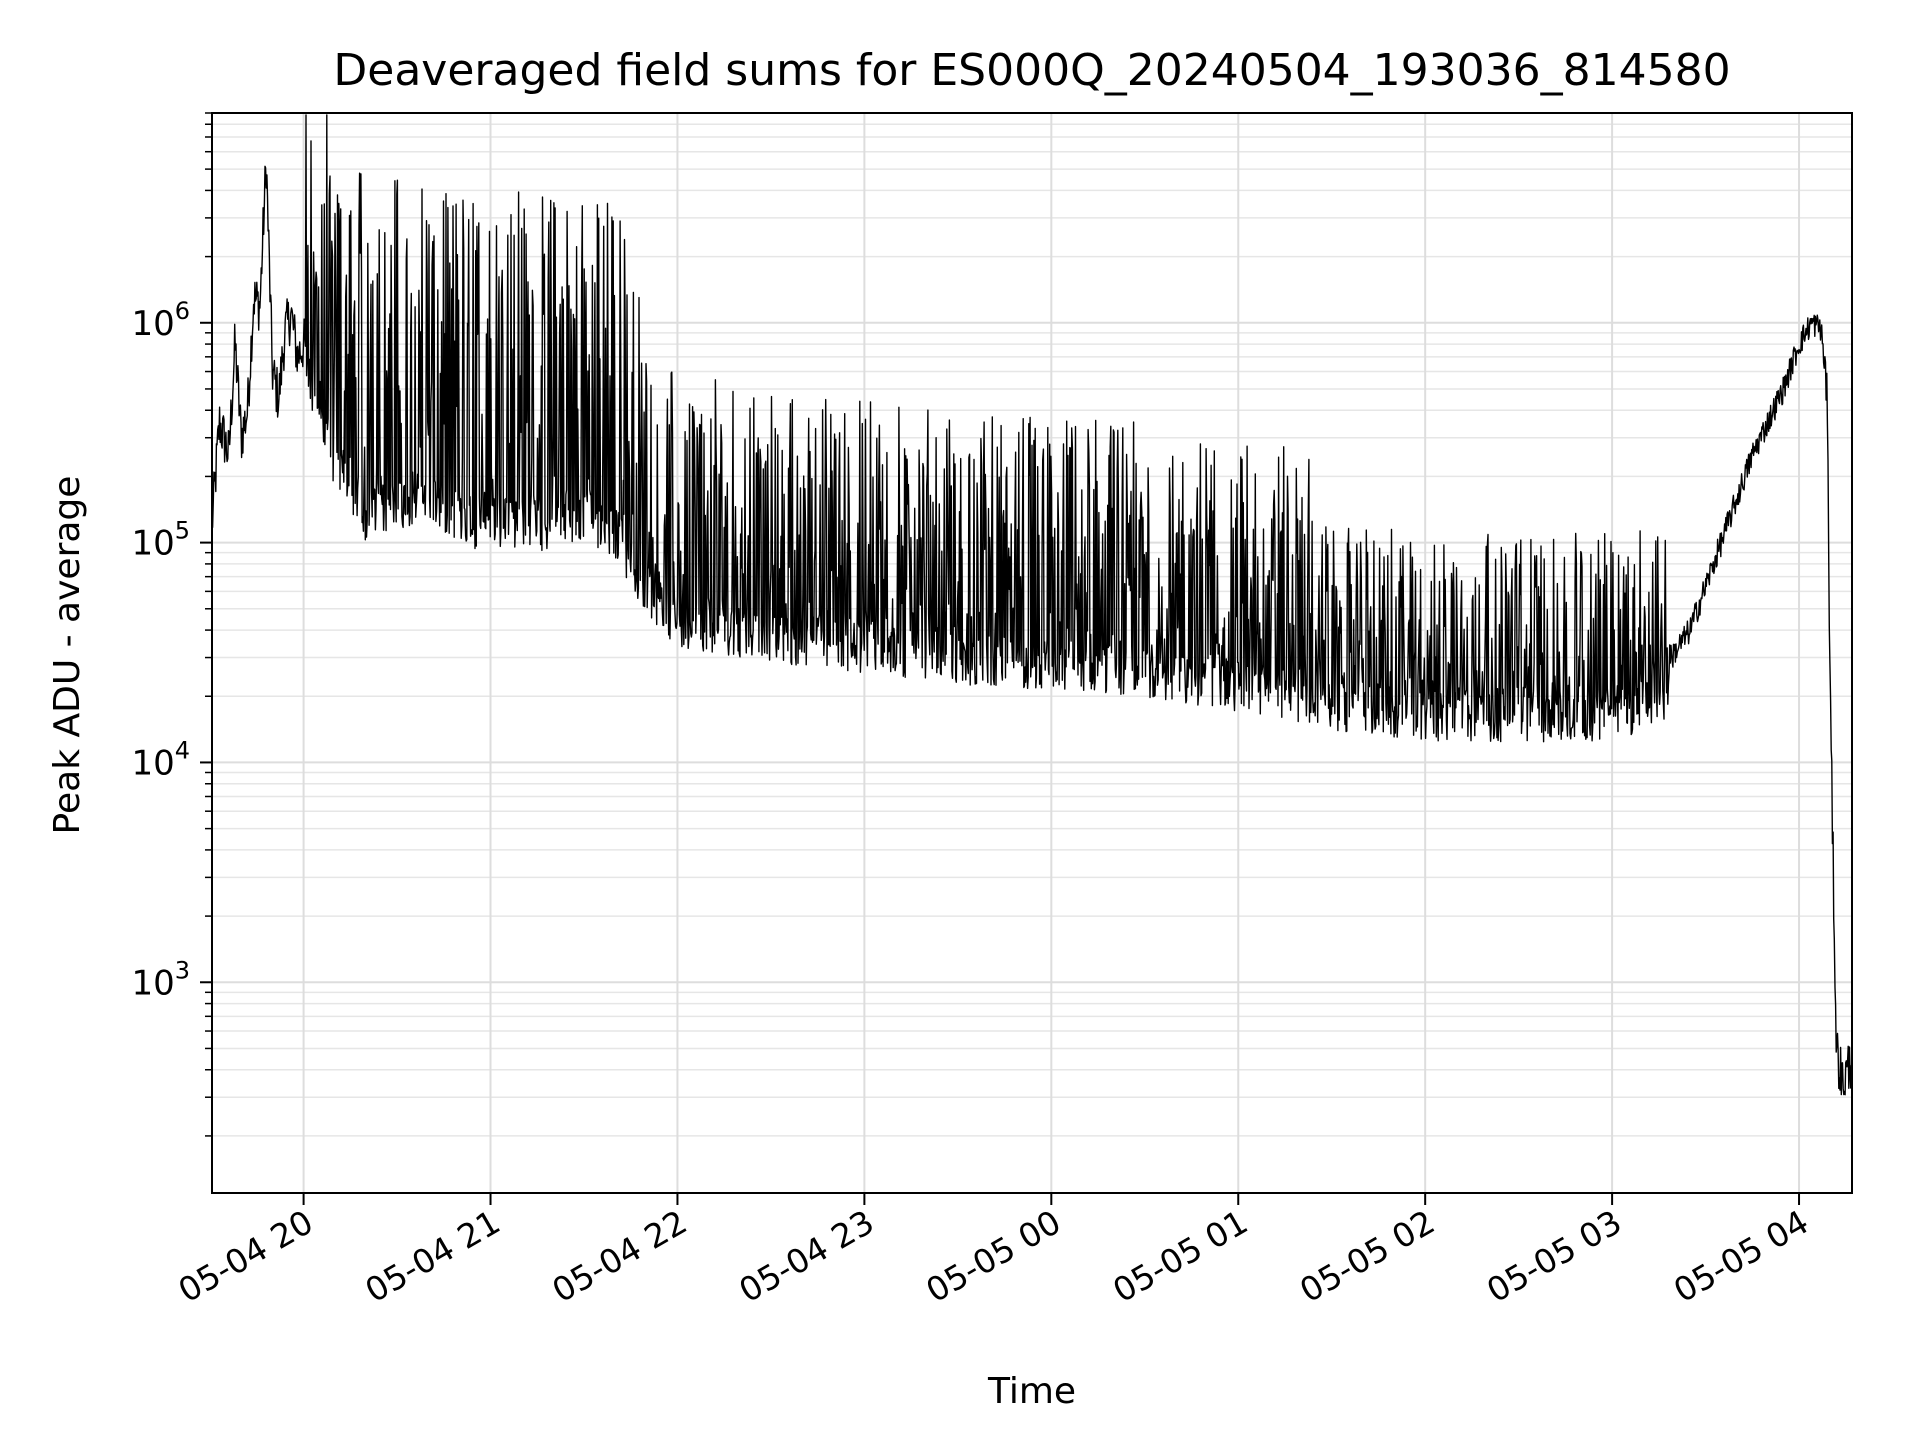 This screenshot has width=1920, height=1440. I want to click on y-tick-label: 10⁴, so click(160, 759).